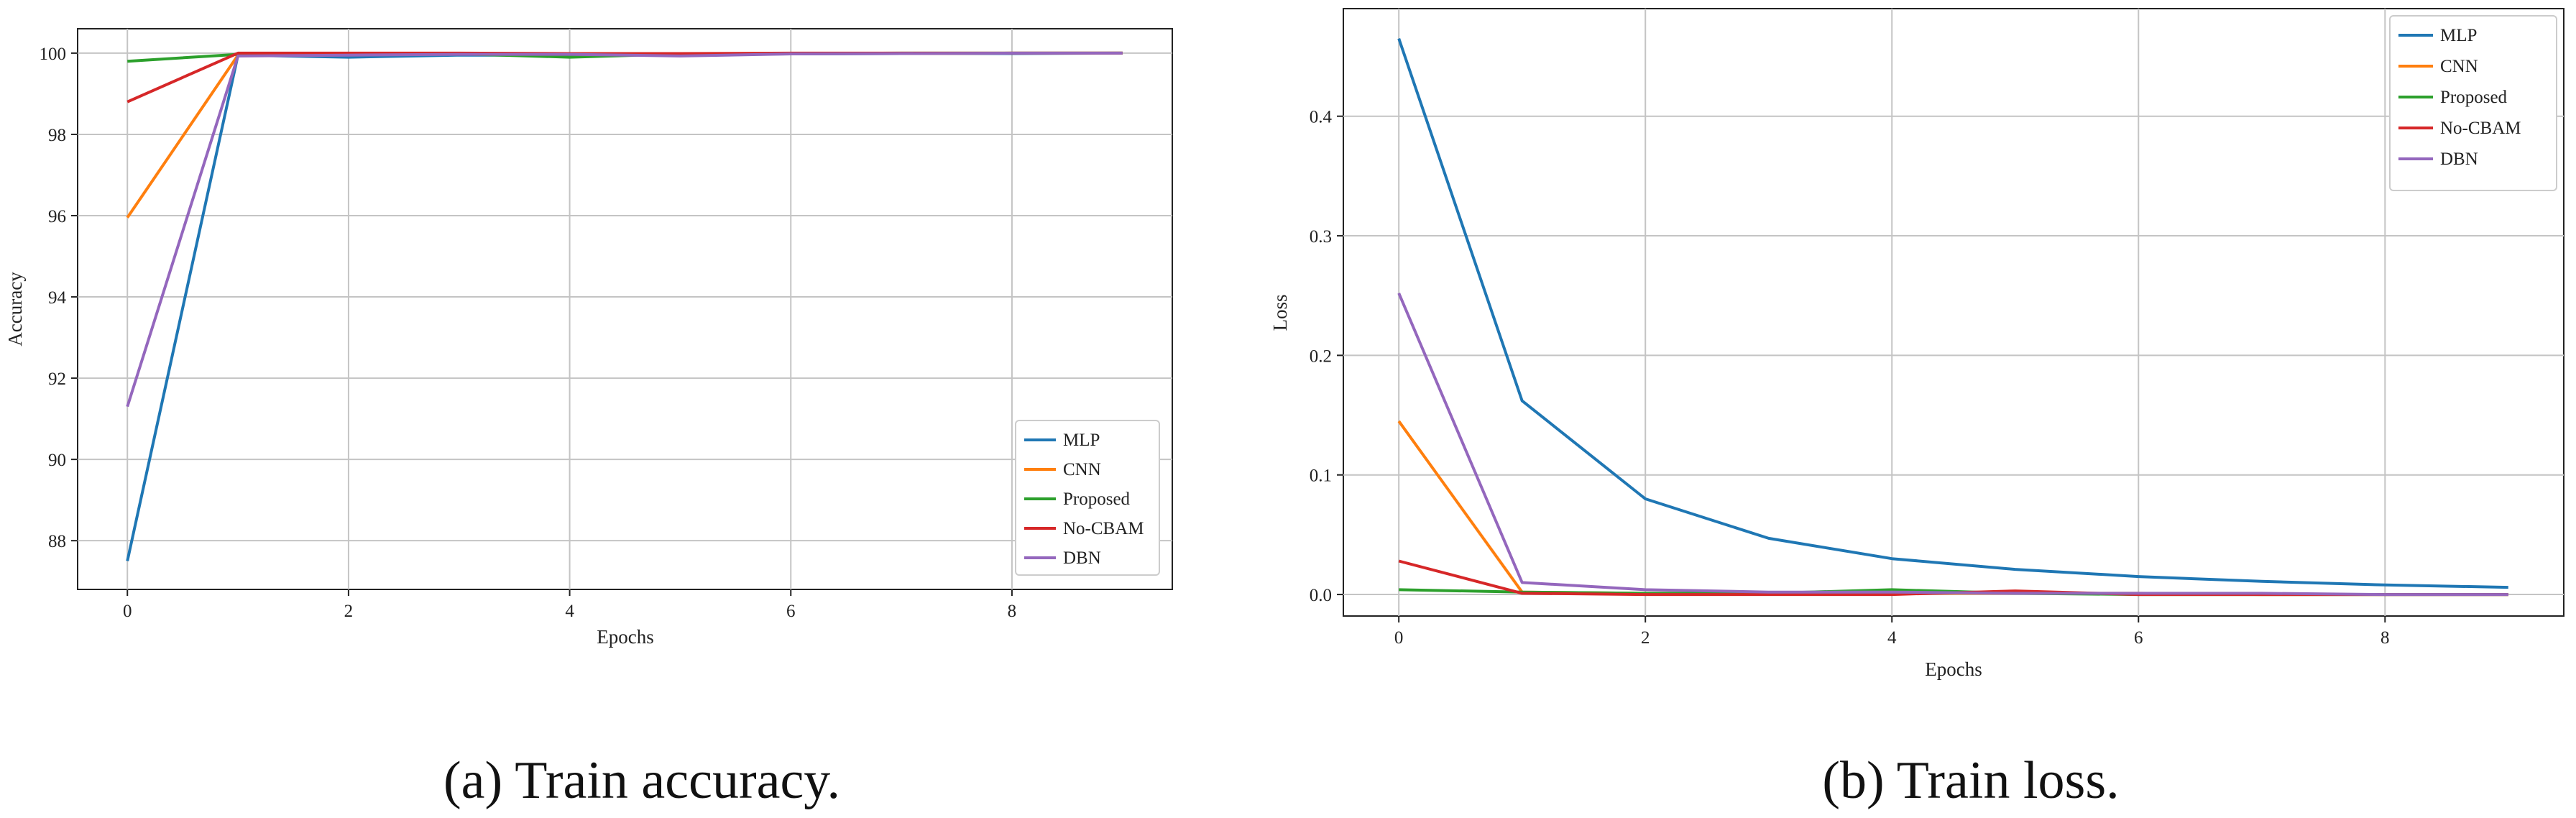  What do you see at coordinates (1012, 611) in the screenshot?
I see `accuracy-x-tick-label: 8` at bounding box center [1012, 611].